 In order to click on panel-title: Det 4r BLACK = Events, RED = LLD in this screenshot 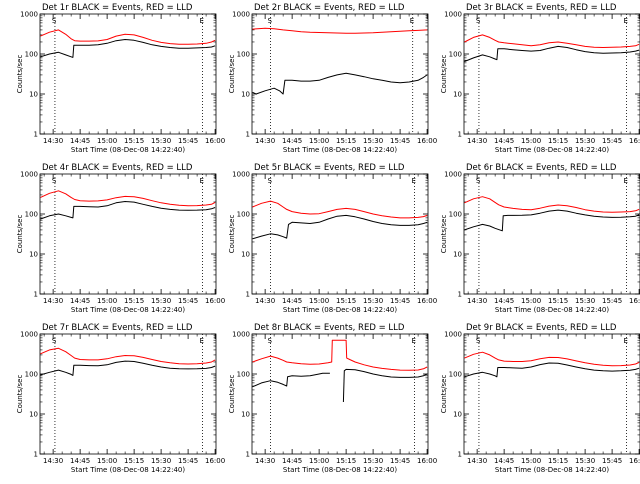, I will do `click(117, 168)`.